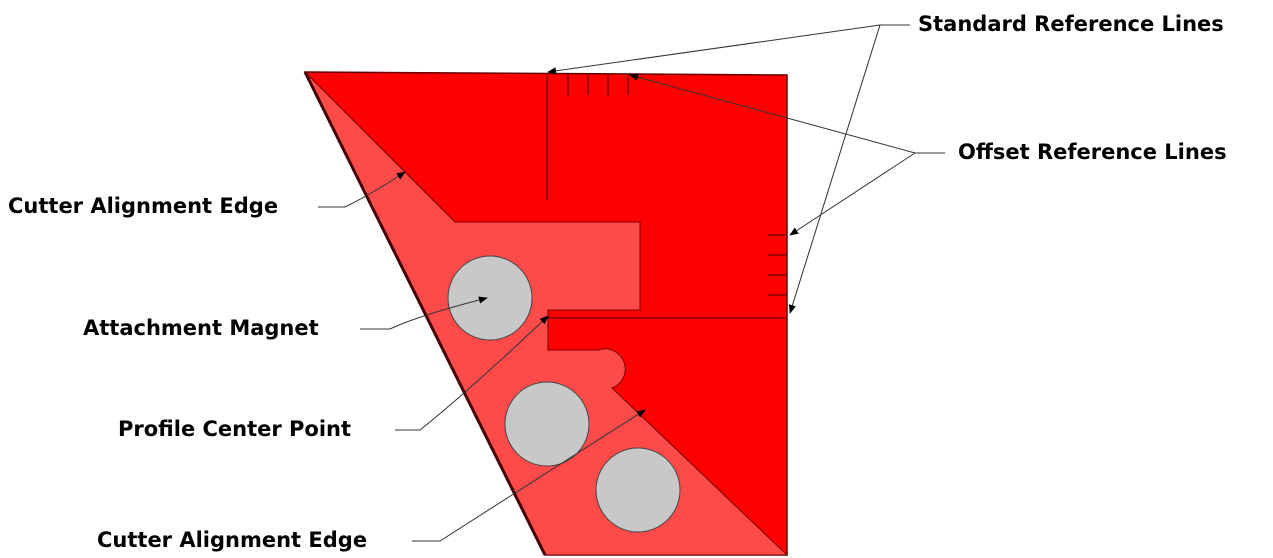 The height and width of the screenshot is (558, 1273). Describe the element at coordinates (201, 328) in the screenshot. I see `callout: Attachment Magnet` at that location.